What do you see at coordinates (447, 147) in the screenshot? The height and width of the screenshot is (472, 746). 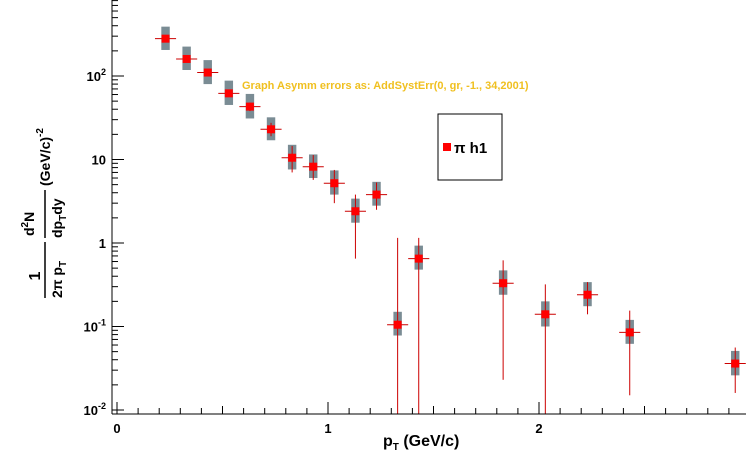 I see `legend-marker` at bounding box center [447, 147].